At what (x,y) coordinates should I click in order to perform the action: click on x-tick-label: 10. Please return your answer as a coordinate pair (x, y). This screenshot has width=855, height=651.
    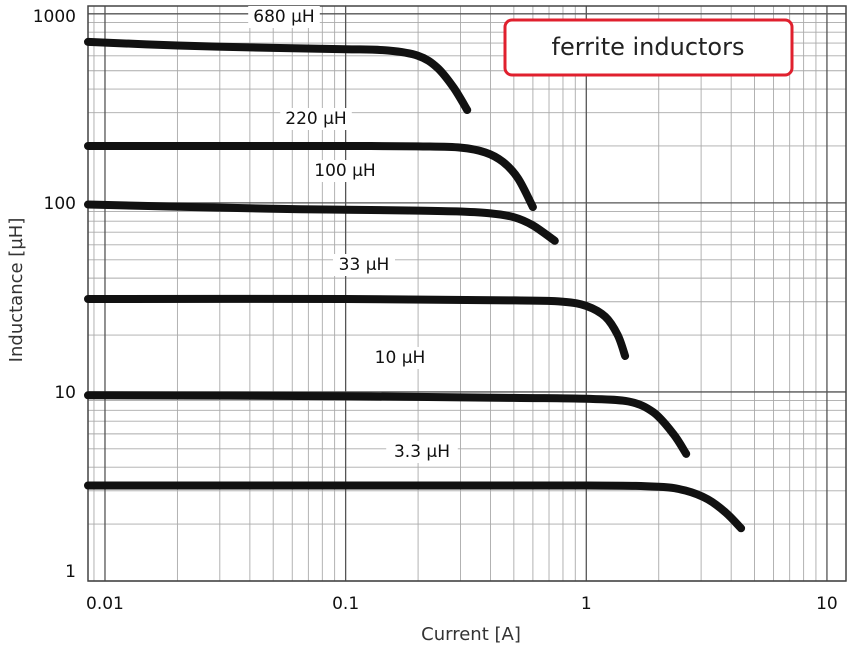
    Looking at the image, I should click on (827, 604).